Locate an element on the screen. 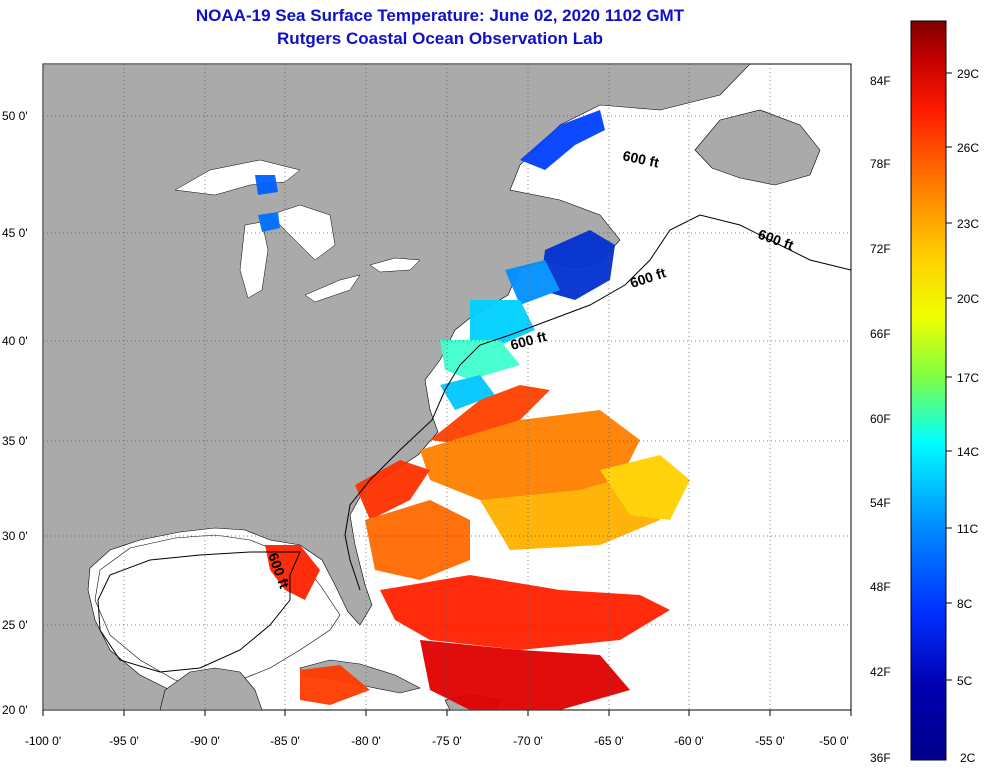  lon-label: -95 0' is located at coordinates (124, 741).